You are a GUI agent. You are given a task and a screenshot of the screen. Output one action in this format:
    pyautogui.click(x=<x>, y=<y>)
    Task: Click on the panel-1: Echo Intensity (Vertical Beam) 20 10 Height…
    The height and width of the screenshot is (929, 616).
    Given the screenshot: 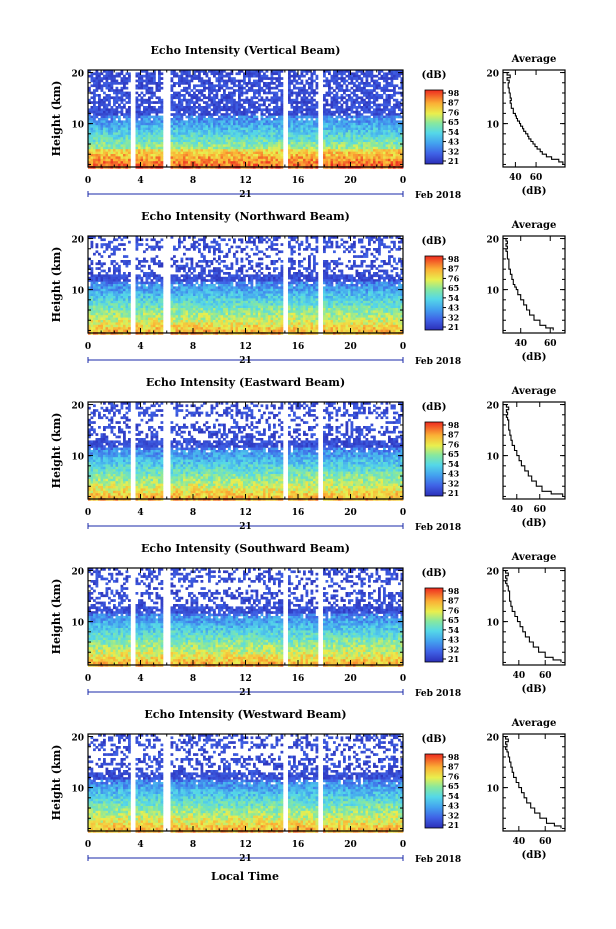 What is the action you would take?
    pyautogui.click(x=308, y=122)
    